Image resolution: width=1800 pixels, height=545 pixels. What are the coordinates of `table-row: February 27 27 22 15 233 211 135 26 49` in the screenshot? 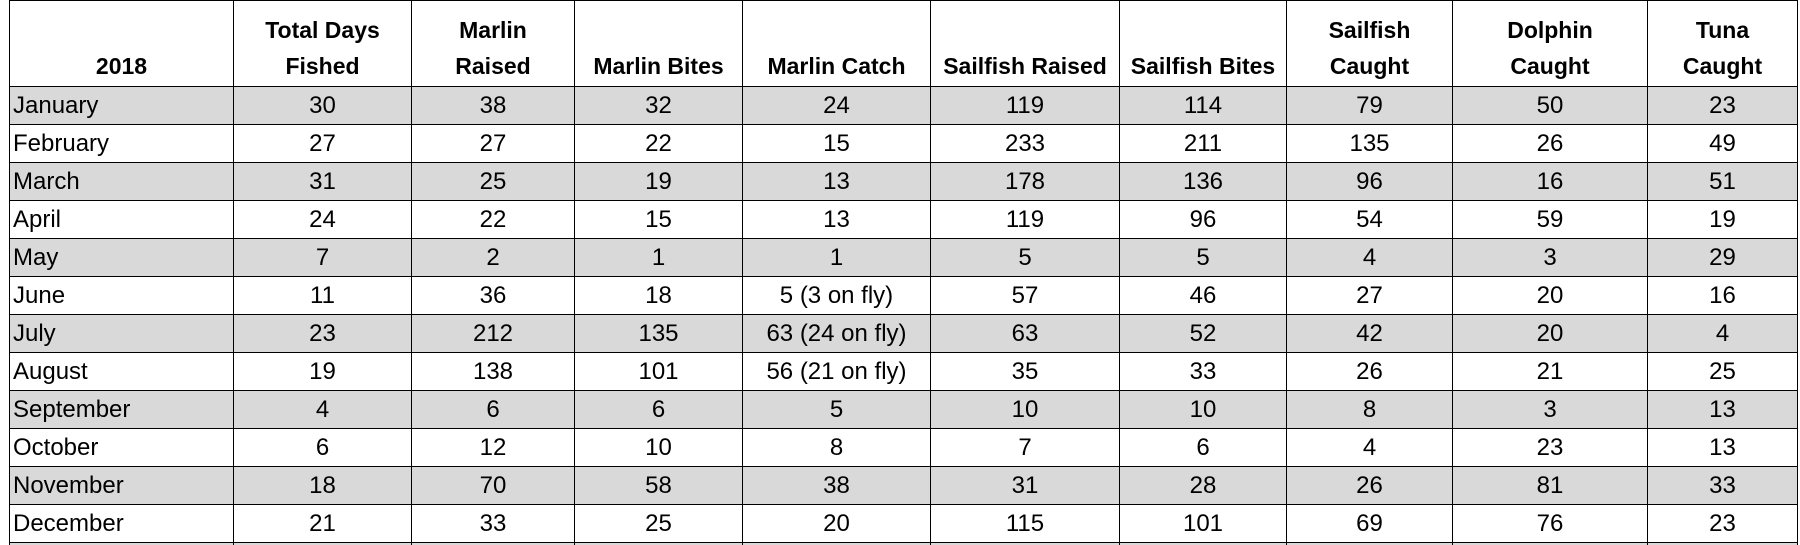 It's located at (903, 143).